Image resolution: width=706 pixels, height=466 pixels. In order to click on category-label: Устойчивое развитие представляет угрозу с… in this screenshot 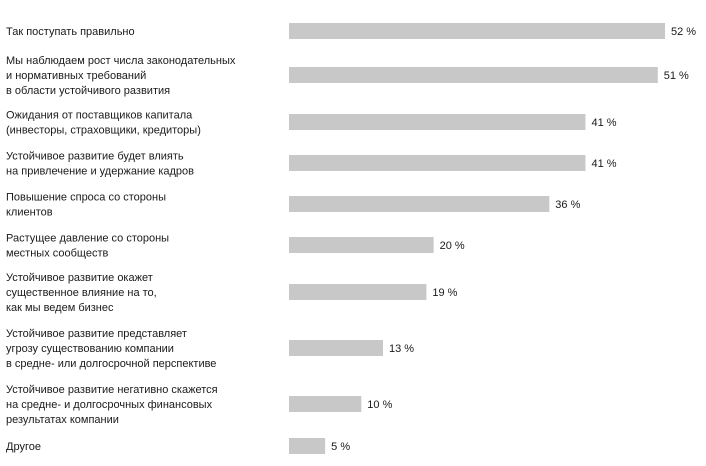, I will do `click(111, 349)`.